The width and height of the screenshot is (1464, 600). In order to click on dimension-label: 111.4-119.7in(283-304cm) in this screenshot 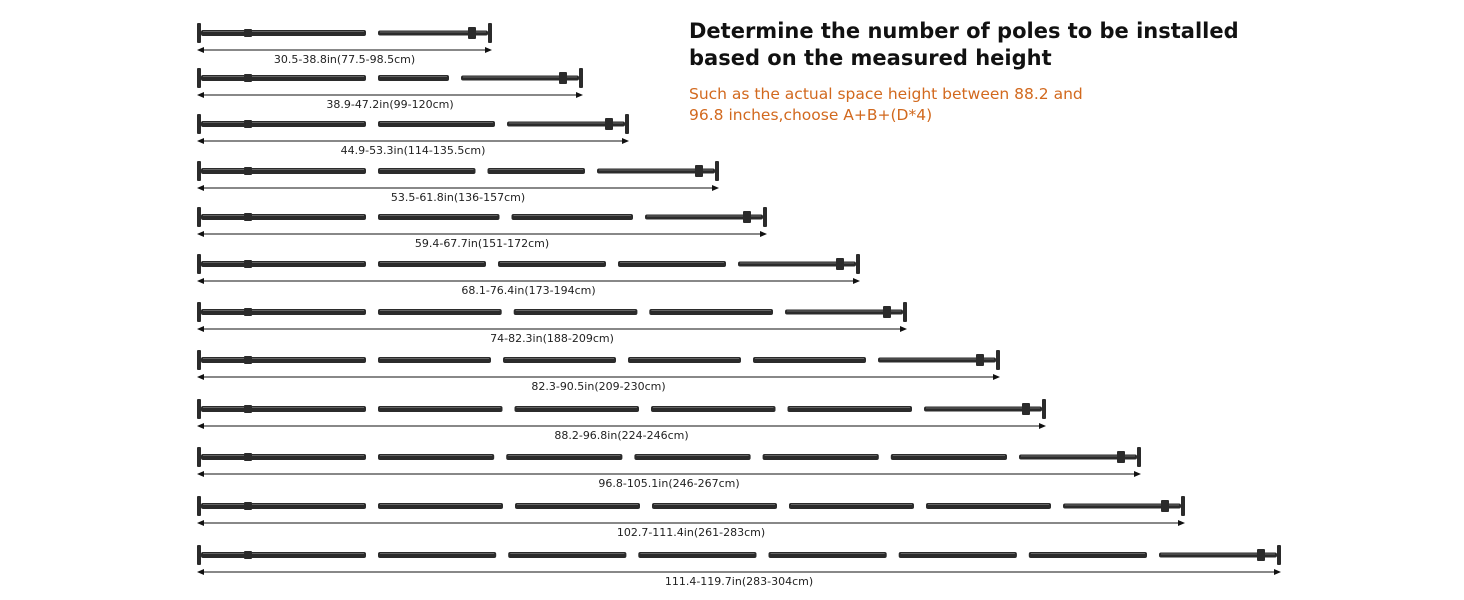, I will do `click(739, 581)`.